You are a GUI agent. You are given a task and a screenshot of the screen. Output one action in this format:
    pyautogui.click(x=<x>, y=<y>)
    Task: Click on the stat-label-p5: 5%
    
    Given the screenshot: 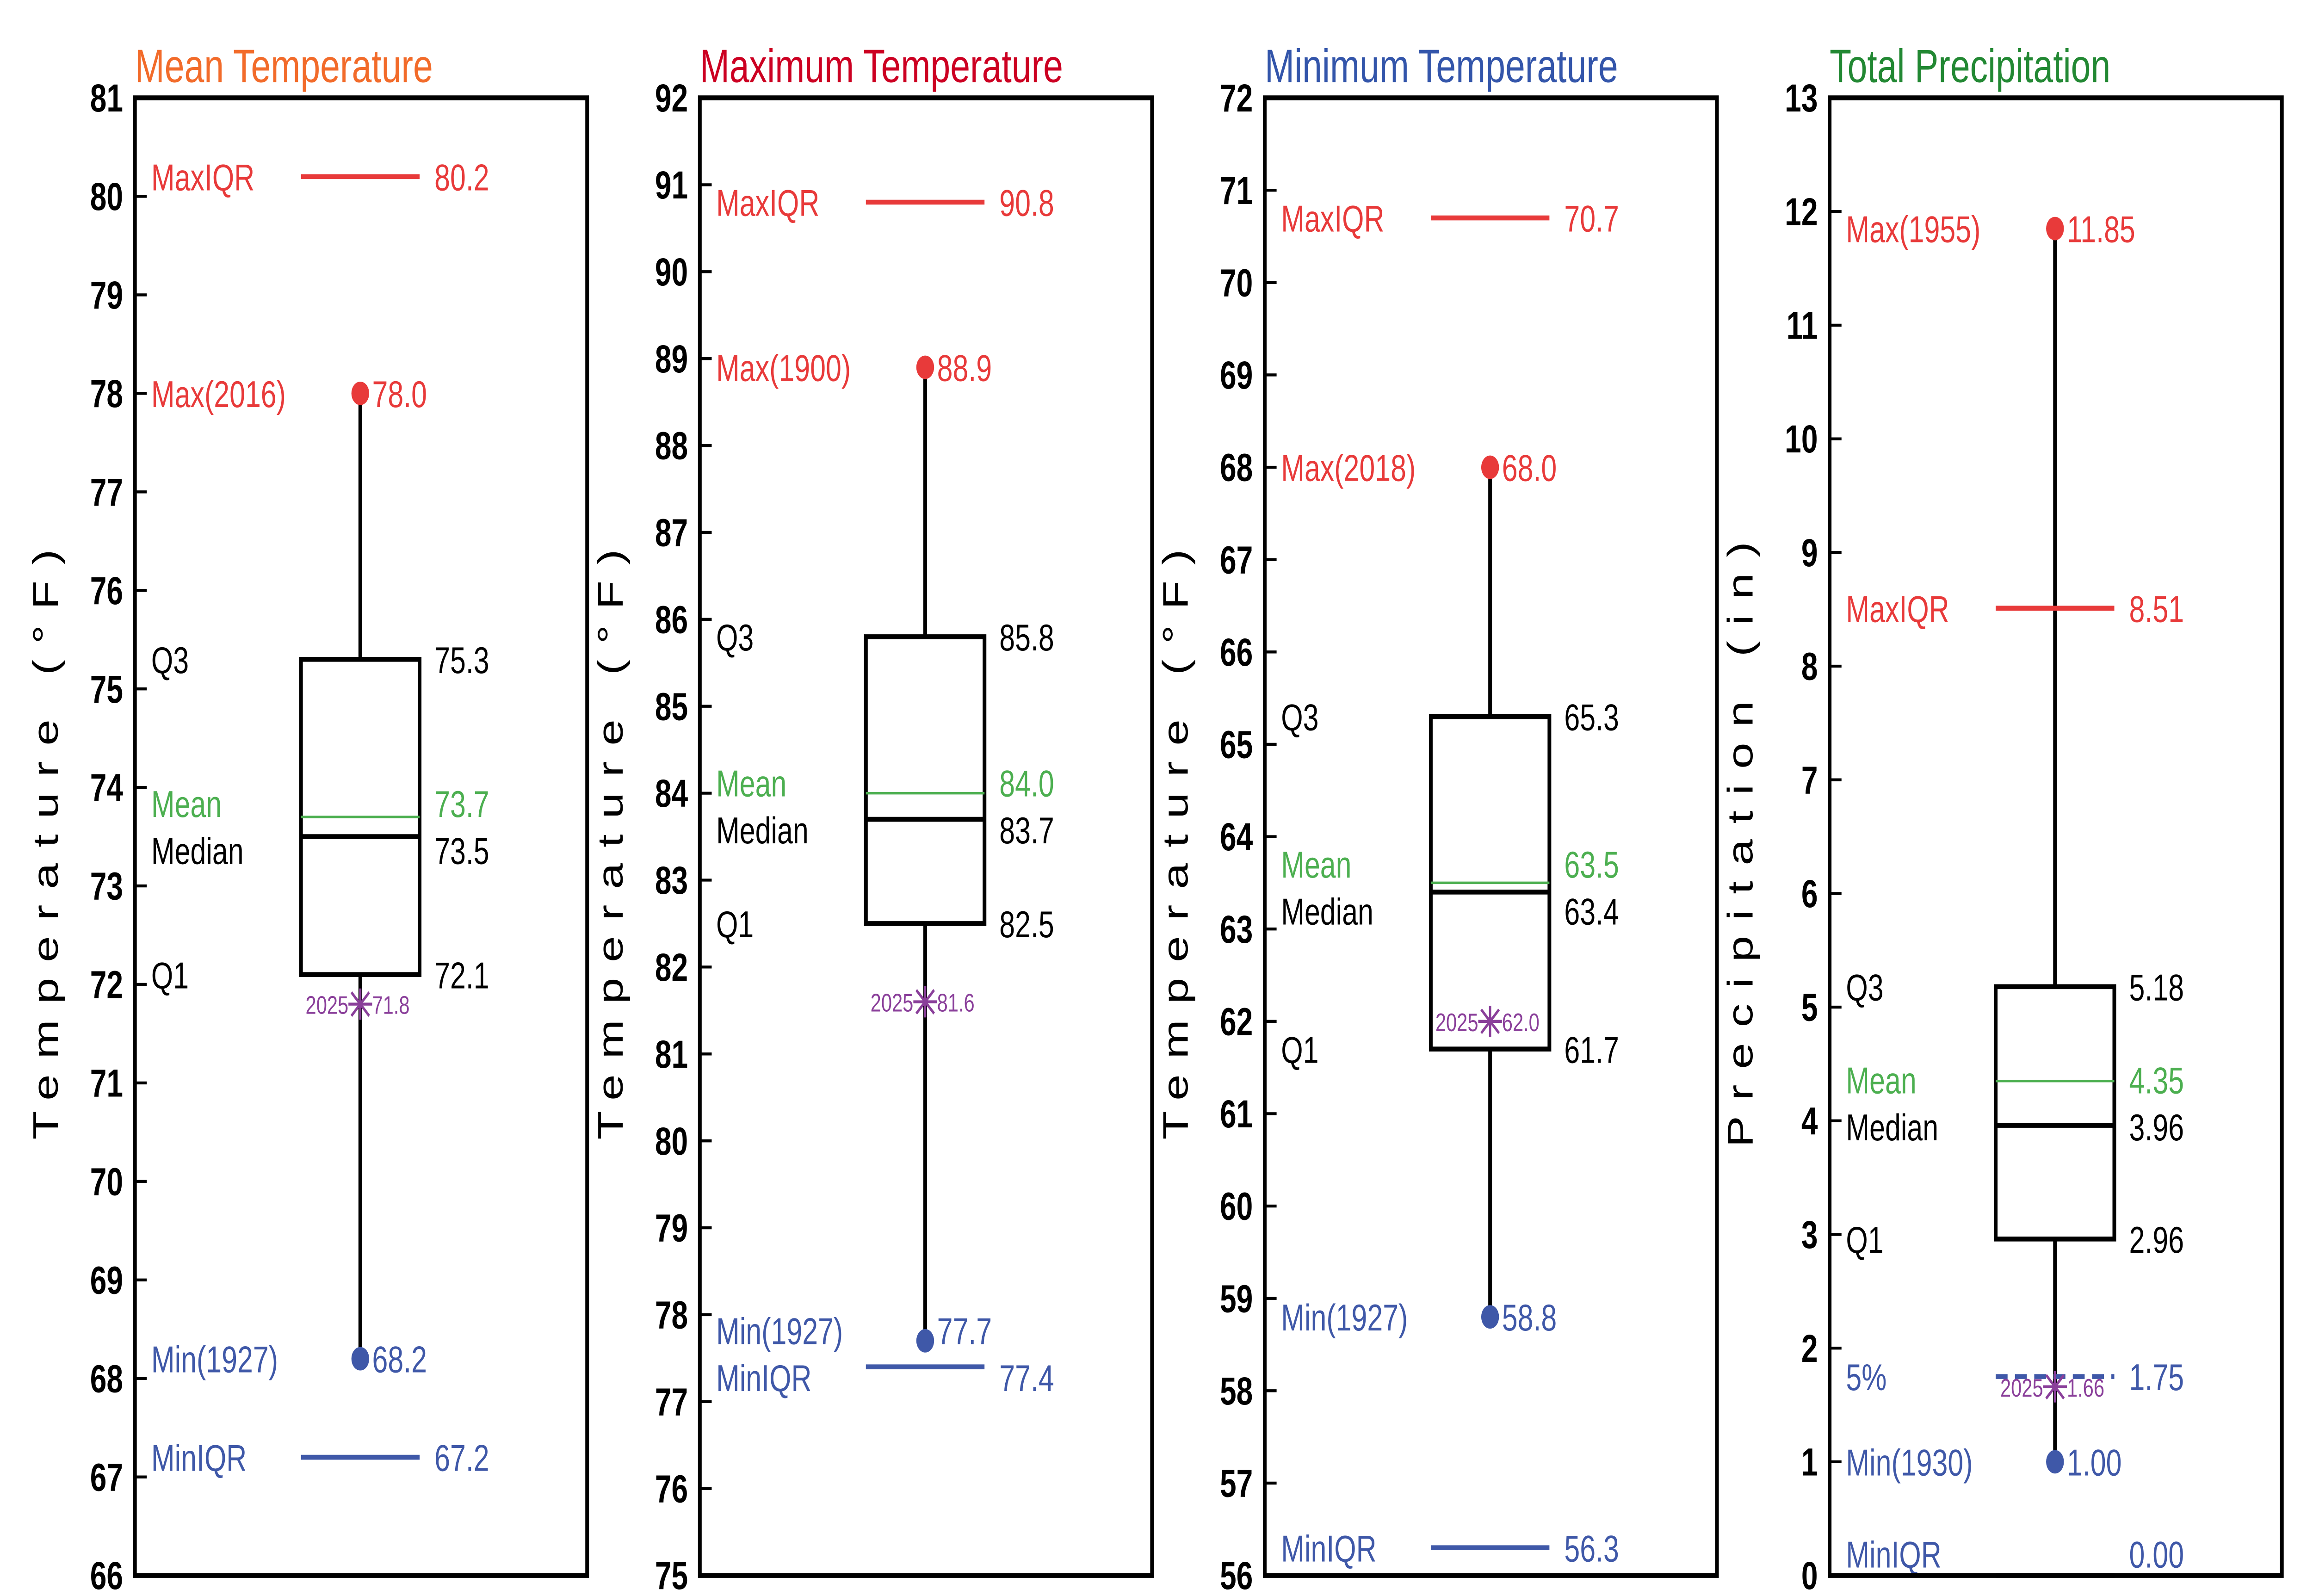 What is the action you would take?
    pyautogui.click(x=1866, y=1378)
    